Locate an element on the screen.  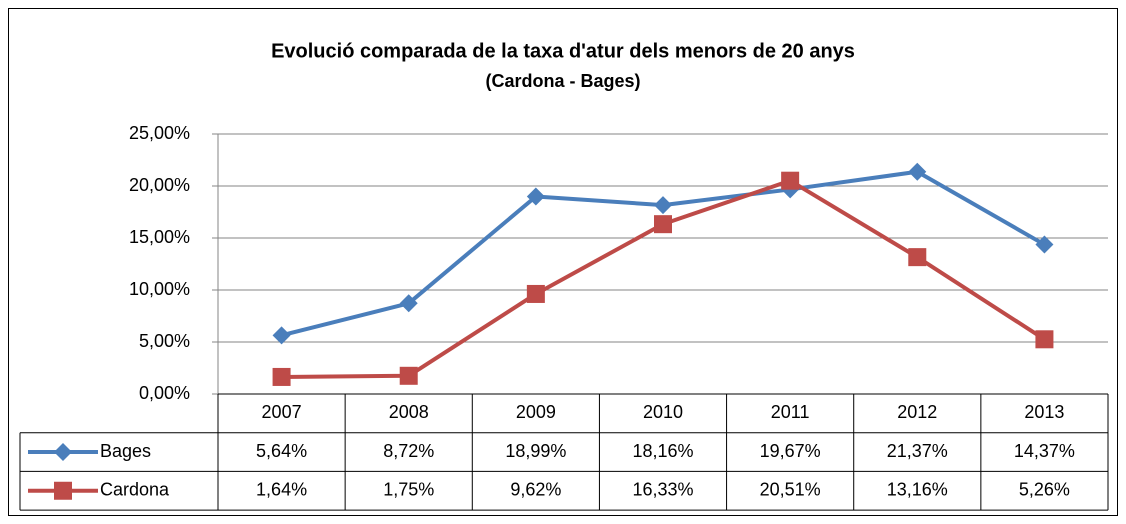
y-tick-label: 15,00% is located at coordinates (159, 237).